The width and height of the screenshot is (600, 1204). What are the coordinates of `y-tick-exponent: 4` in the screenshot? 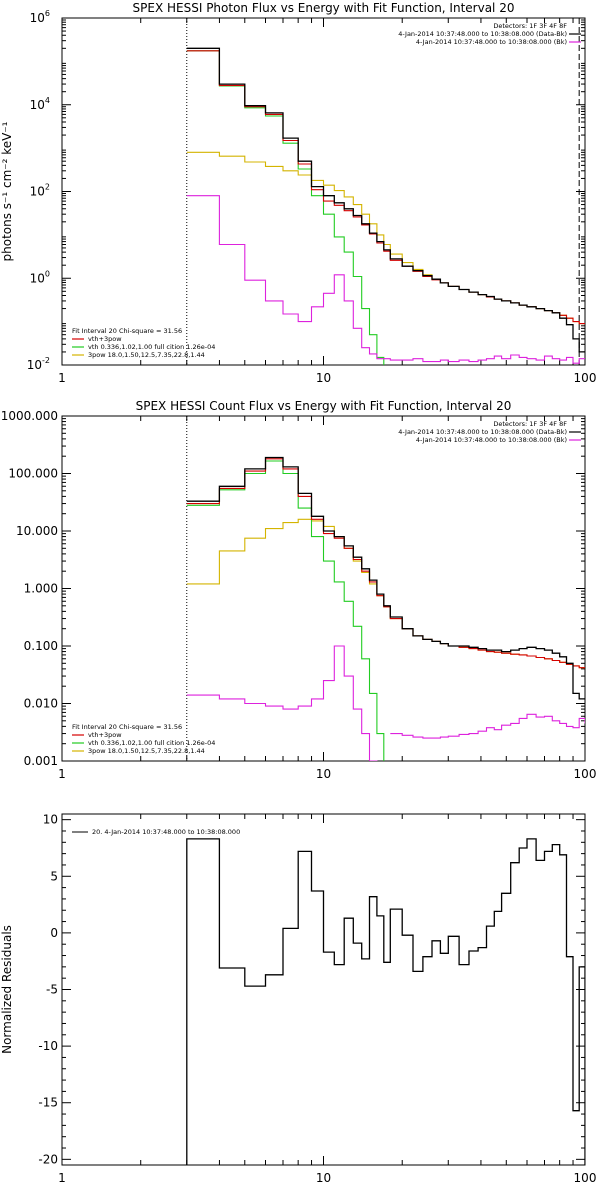 It's located at (47, 100).